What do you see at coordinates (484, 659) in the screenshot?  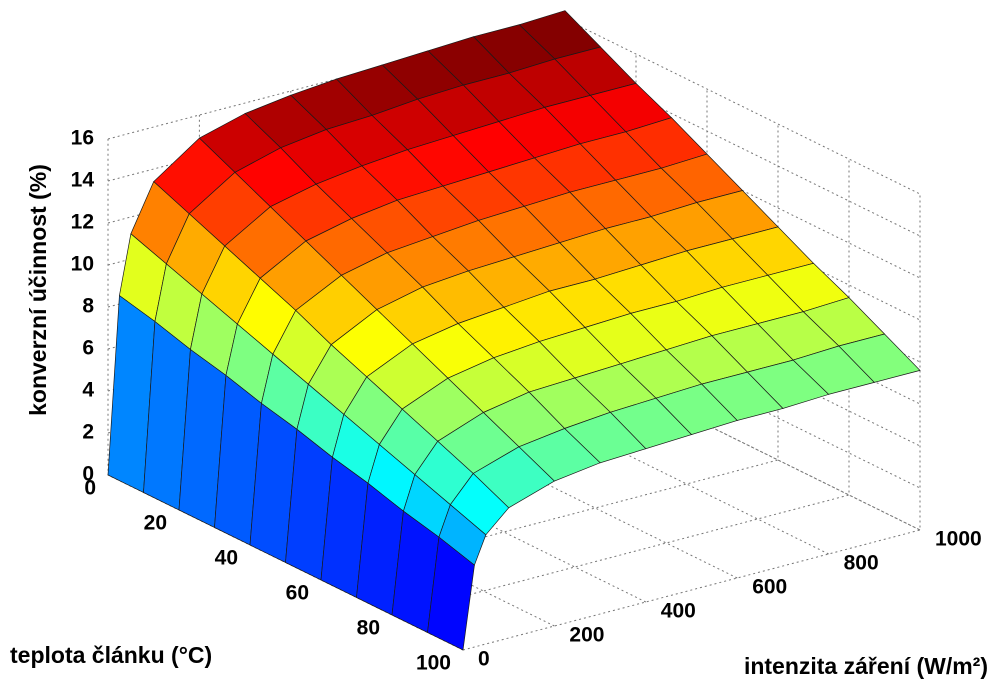 I see `x-tick-label: 0` at bounding box center [484, 659].